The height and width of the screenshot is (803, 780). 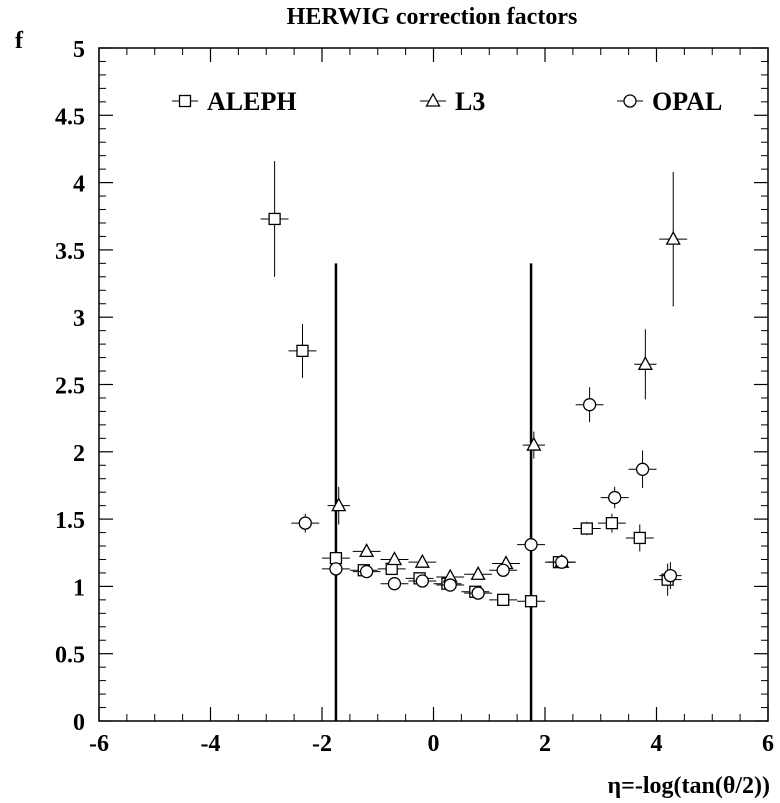 I want to click on y-tick-label: 5, so click(x=79, y=50).